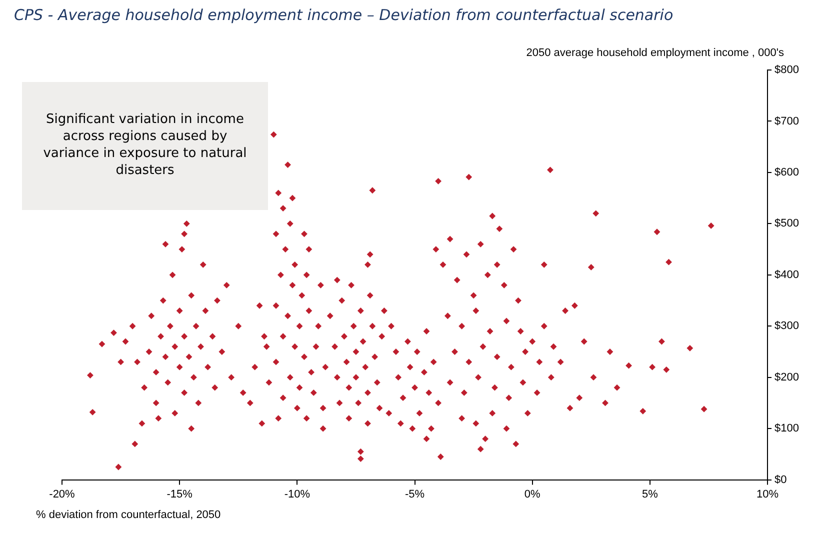  What do you see at coordinates (179, 494) in the screenshot?
I see `x-tick-label: -15%` at bounding box center [179, 494].